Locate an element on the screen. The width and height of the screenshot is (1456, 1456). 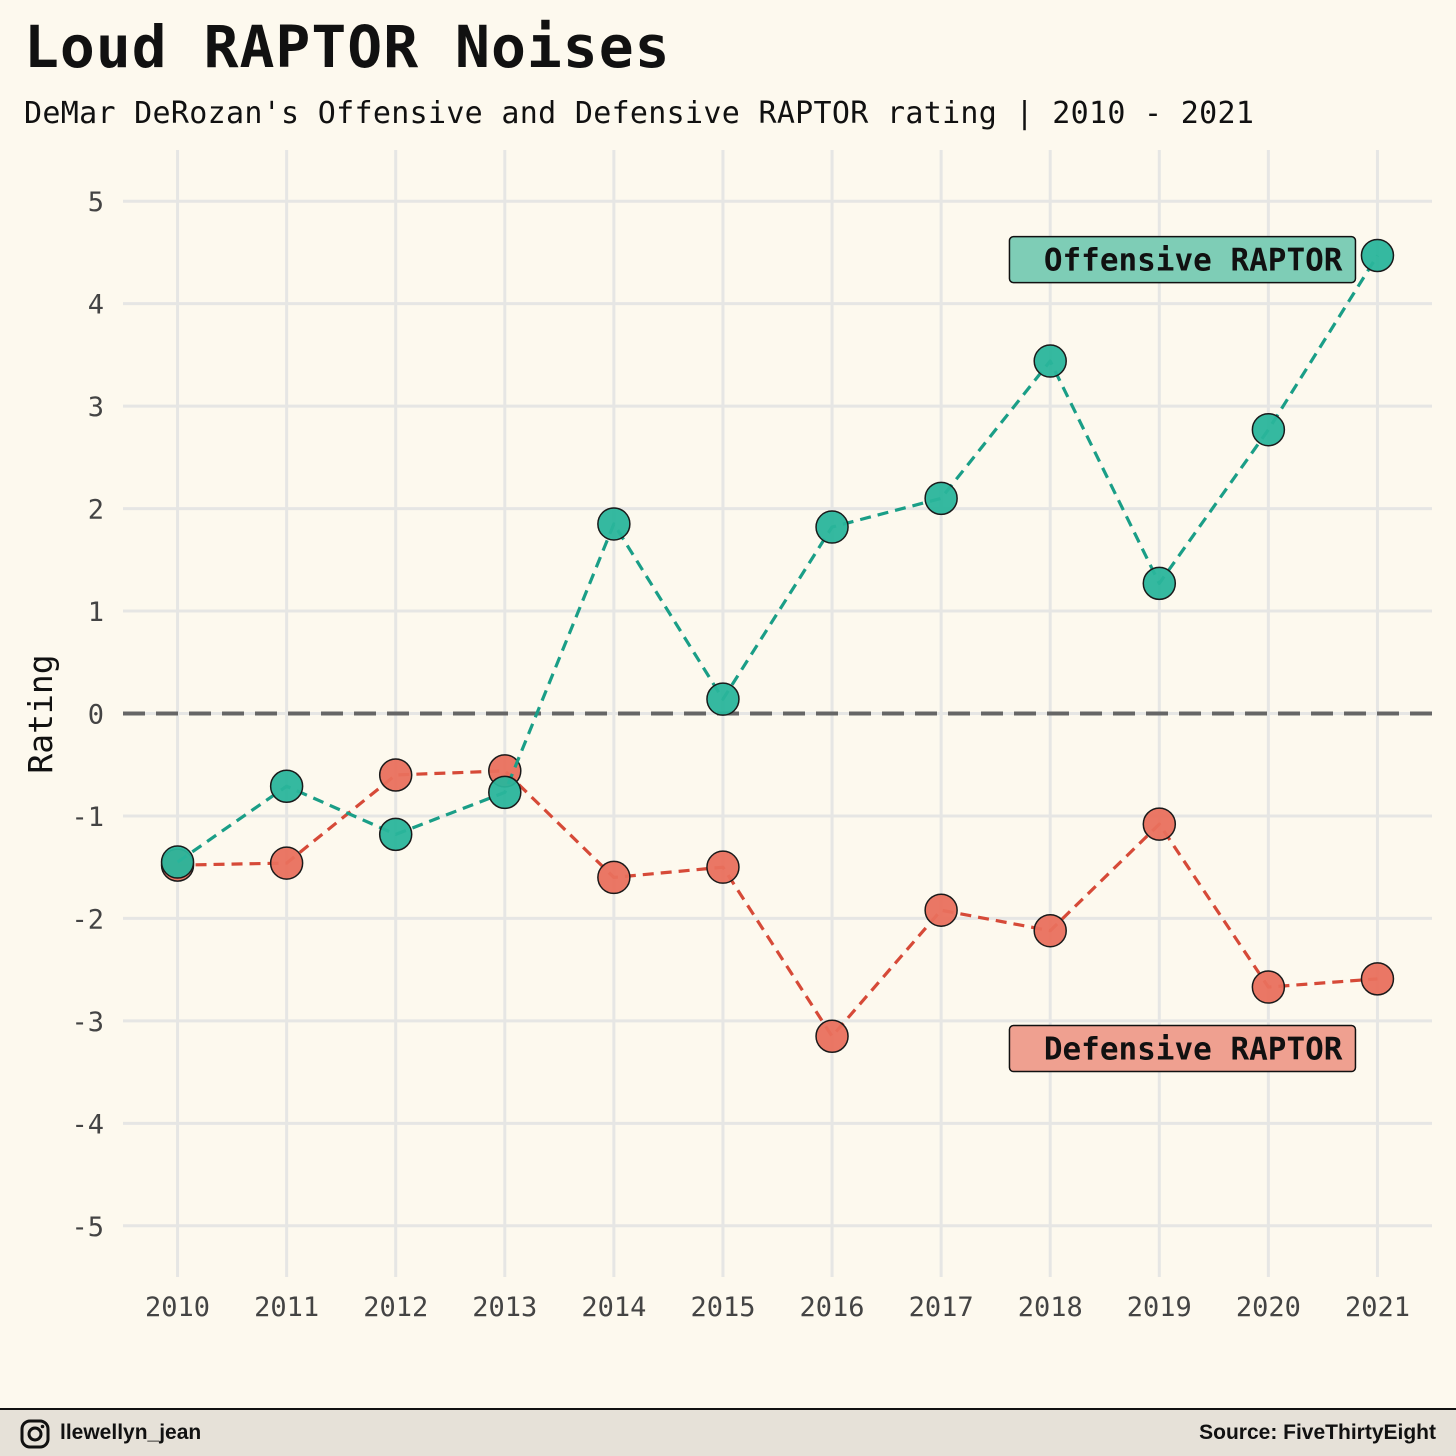
defensive-raptor-label-box is located at coordinates (1182, 1048).